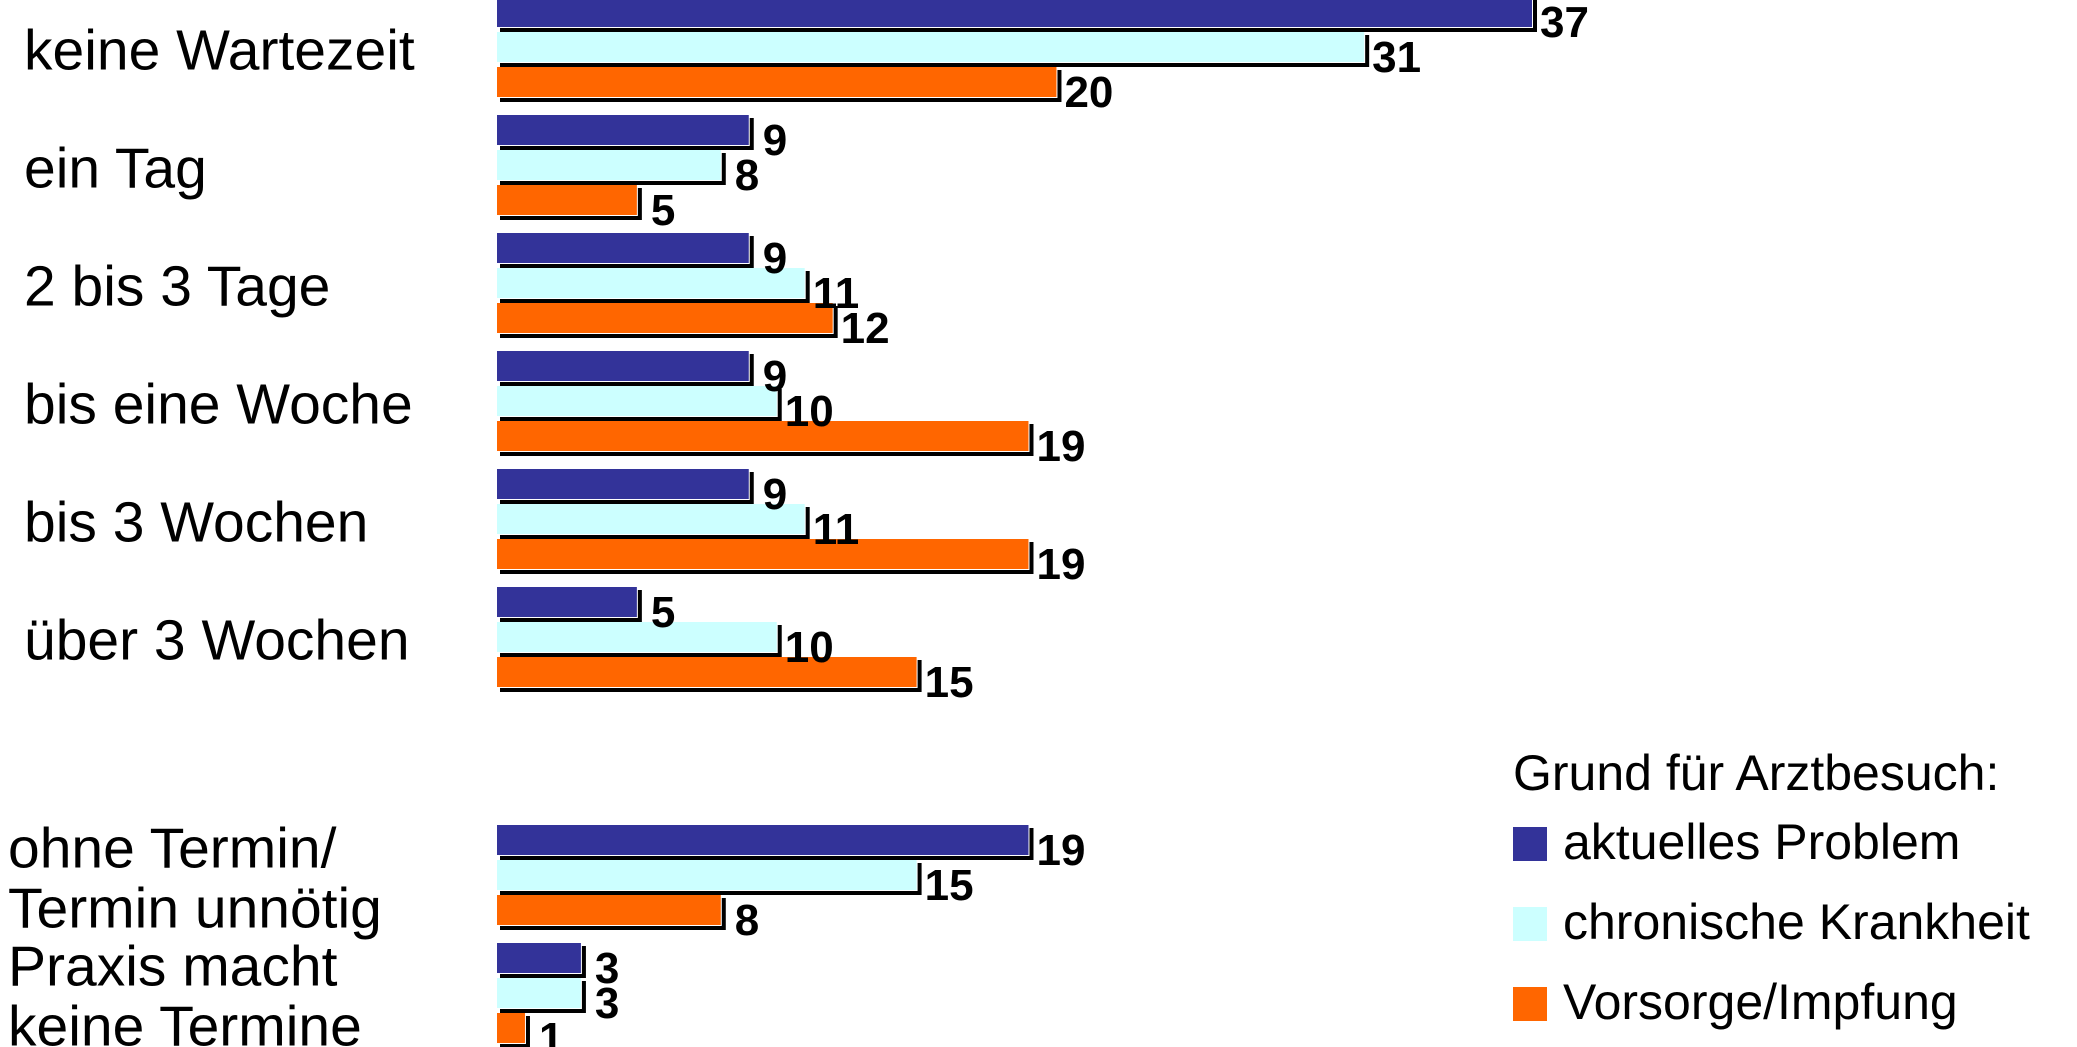 The height and width of the screenshot is (1047, 2077). I want to click on legend-swatch-aktuelles-problem, so click(1530, 844).